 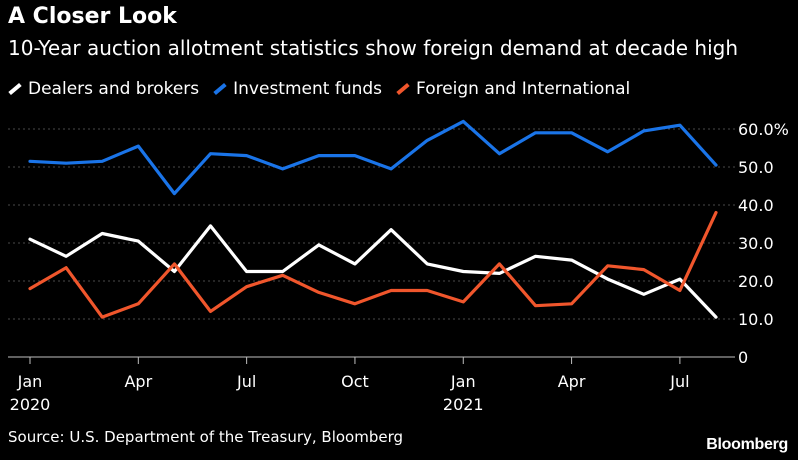 What do you see at coordinates (30, 404) in the screenshot?
I see `x-tick-year-label: 2020` at bounding box center [30, 404].